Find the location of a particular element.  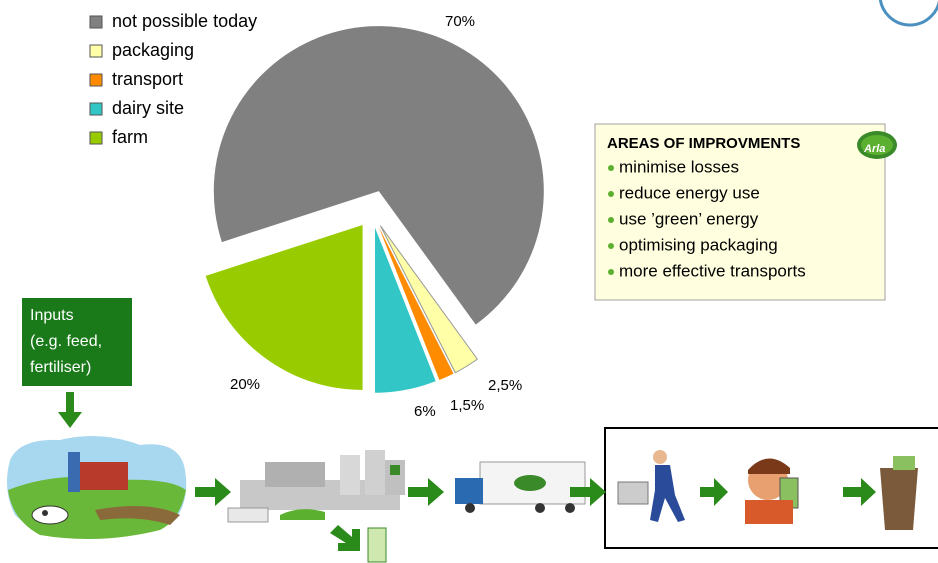

inputs-text: (e.g. feed, is located at coordinates (66, 341).